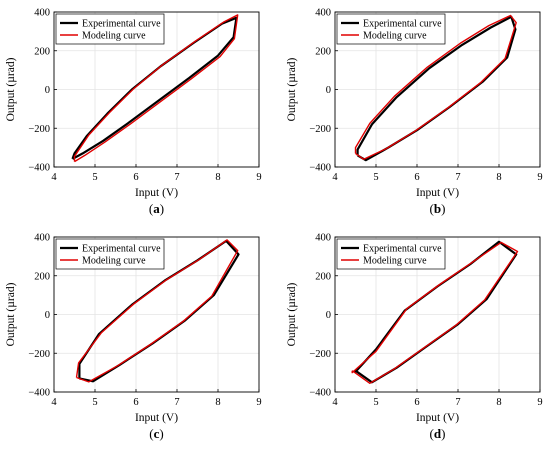 The image size is (550, 450). I want to click on panel-caption: (a), so click(156, 208).